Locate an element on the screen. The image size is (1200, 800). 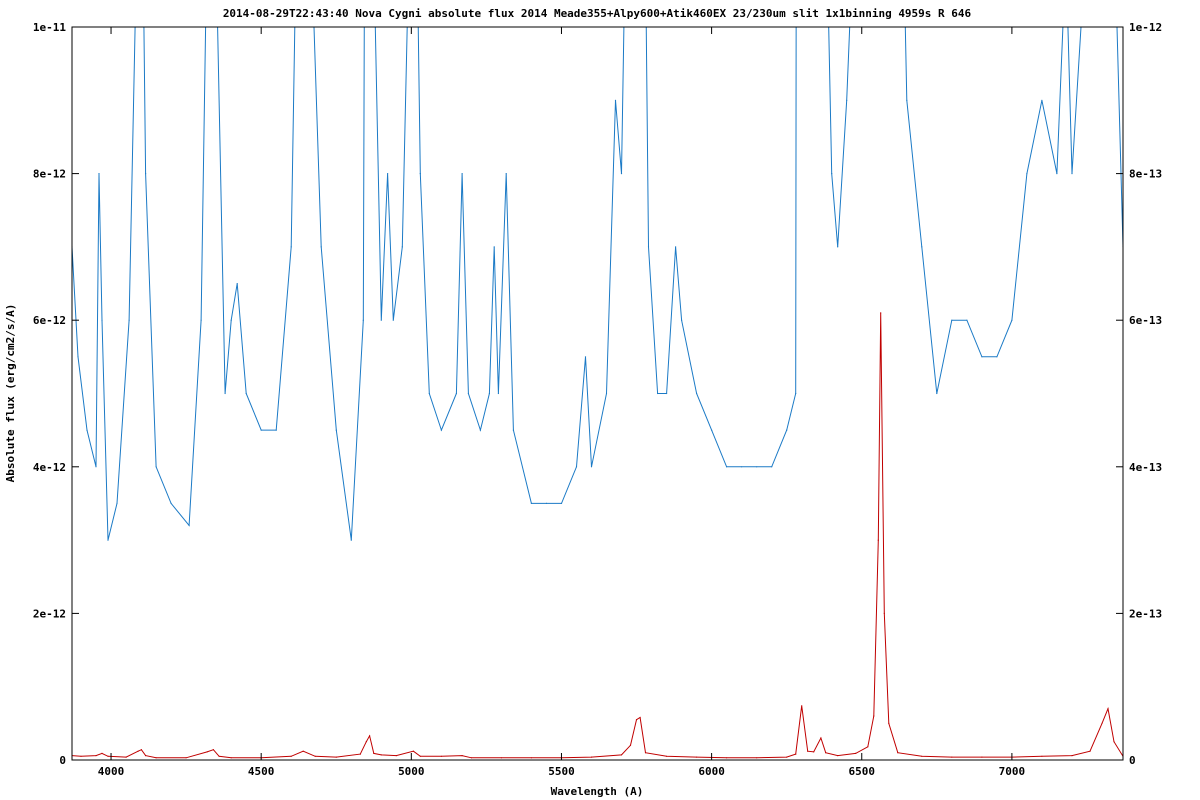
x-tick-label: 7000 is located at coordinates (1012, 771).